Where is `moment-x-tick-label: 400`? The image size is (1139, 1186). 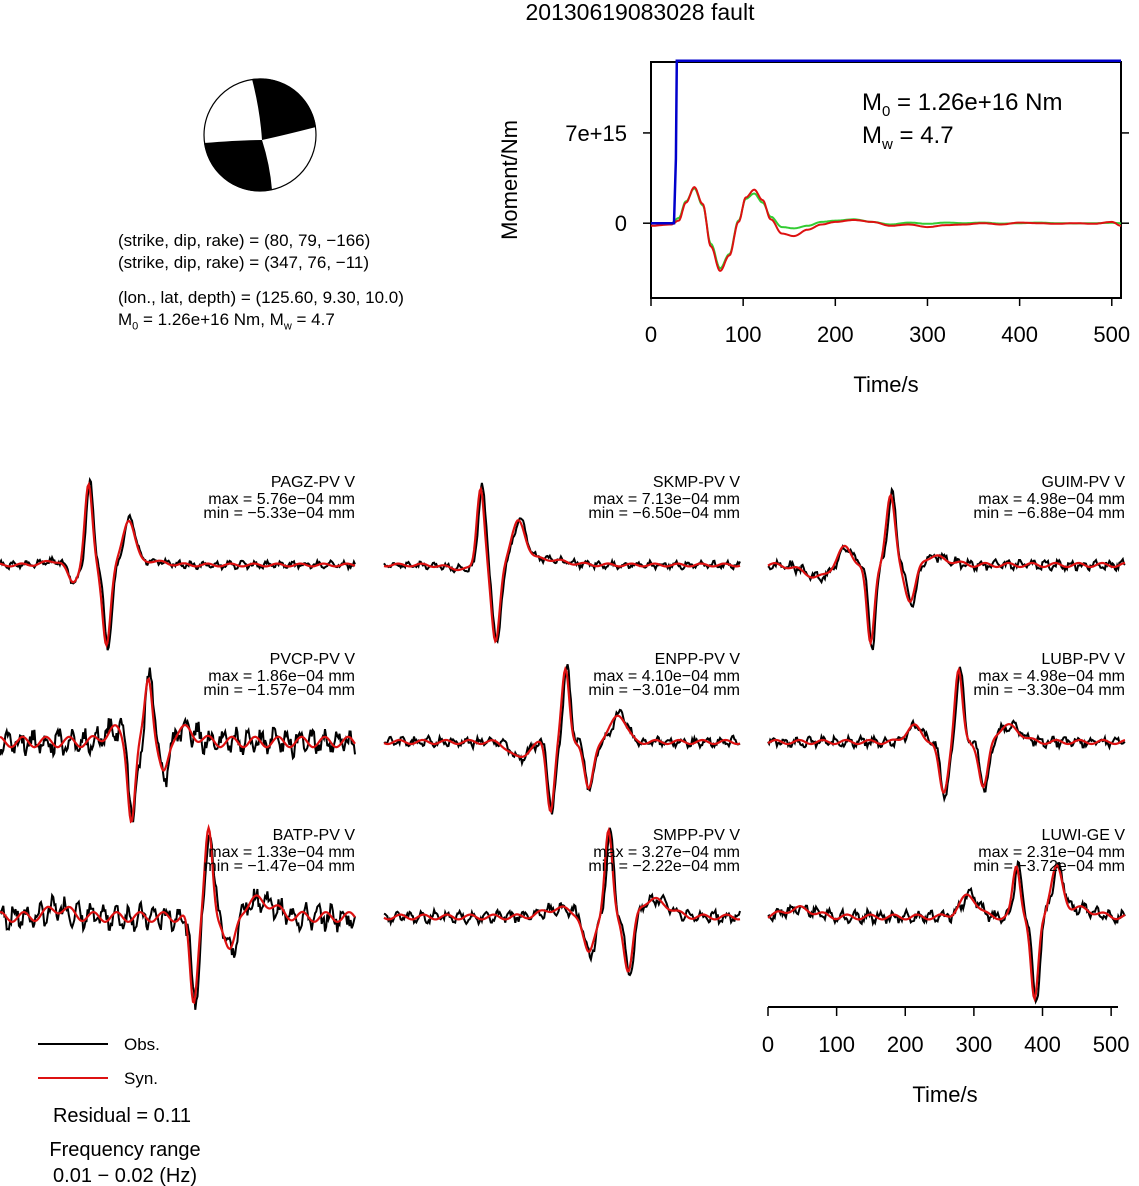
moment-x-tick-label: 400 is located at coordinates (1019, 334).